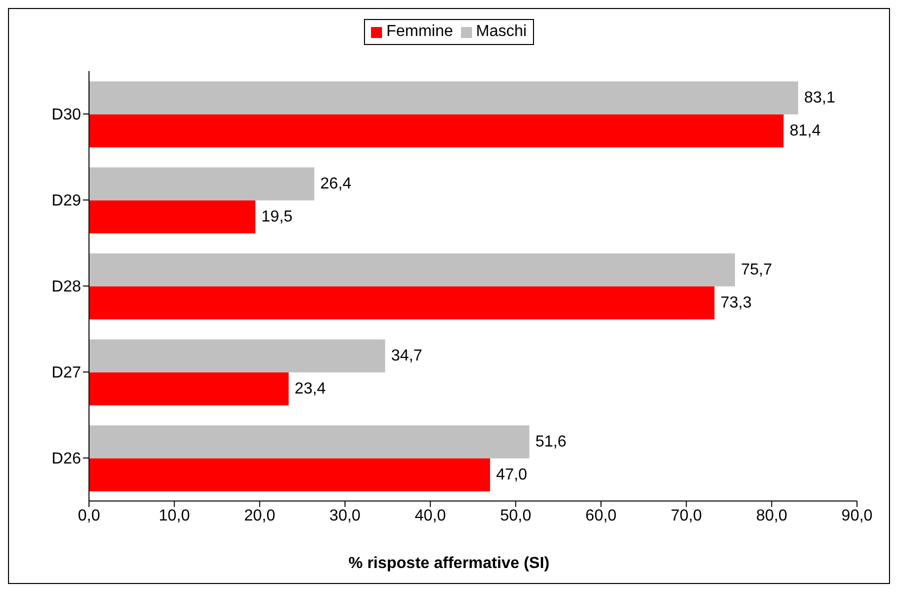  Describe the element at coordinates (516, 515) in the screenshot. I see `x-tick-label: 50,0` at that location.